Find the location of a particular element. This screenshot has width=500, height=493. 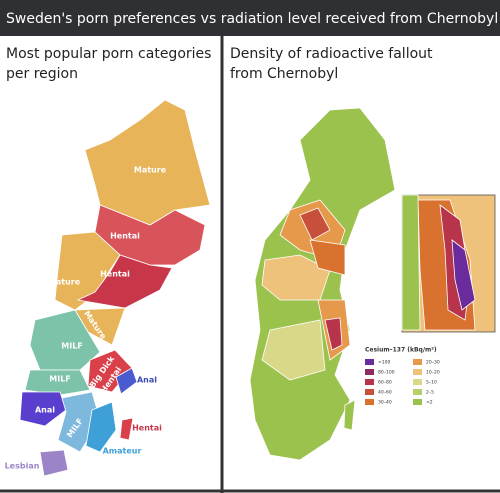

legend-title: Cesium–137 (kBq/m²) is located at coordinates (401, 350).